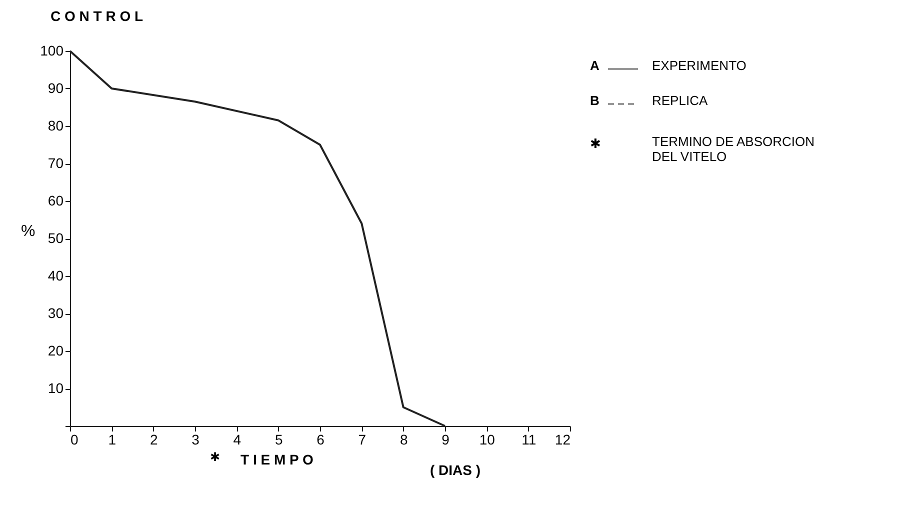 The width and height of the screenshot is (917, 510). I want to click on y-tick-label: 20, so click(56, 350).